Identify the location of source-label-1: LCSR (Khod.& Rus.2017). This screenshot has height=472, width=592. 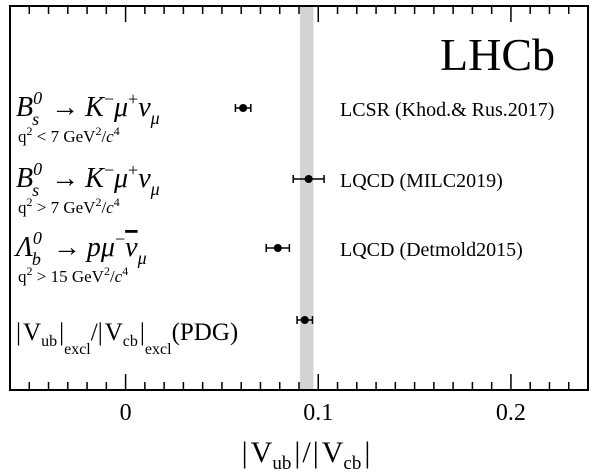
(447, 110).